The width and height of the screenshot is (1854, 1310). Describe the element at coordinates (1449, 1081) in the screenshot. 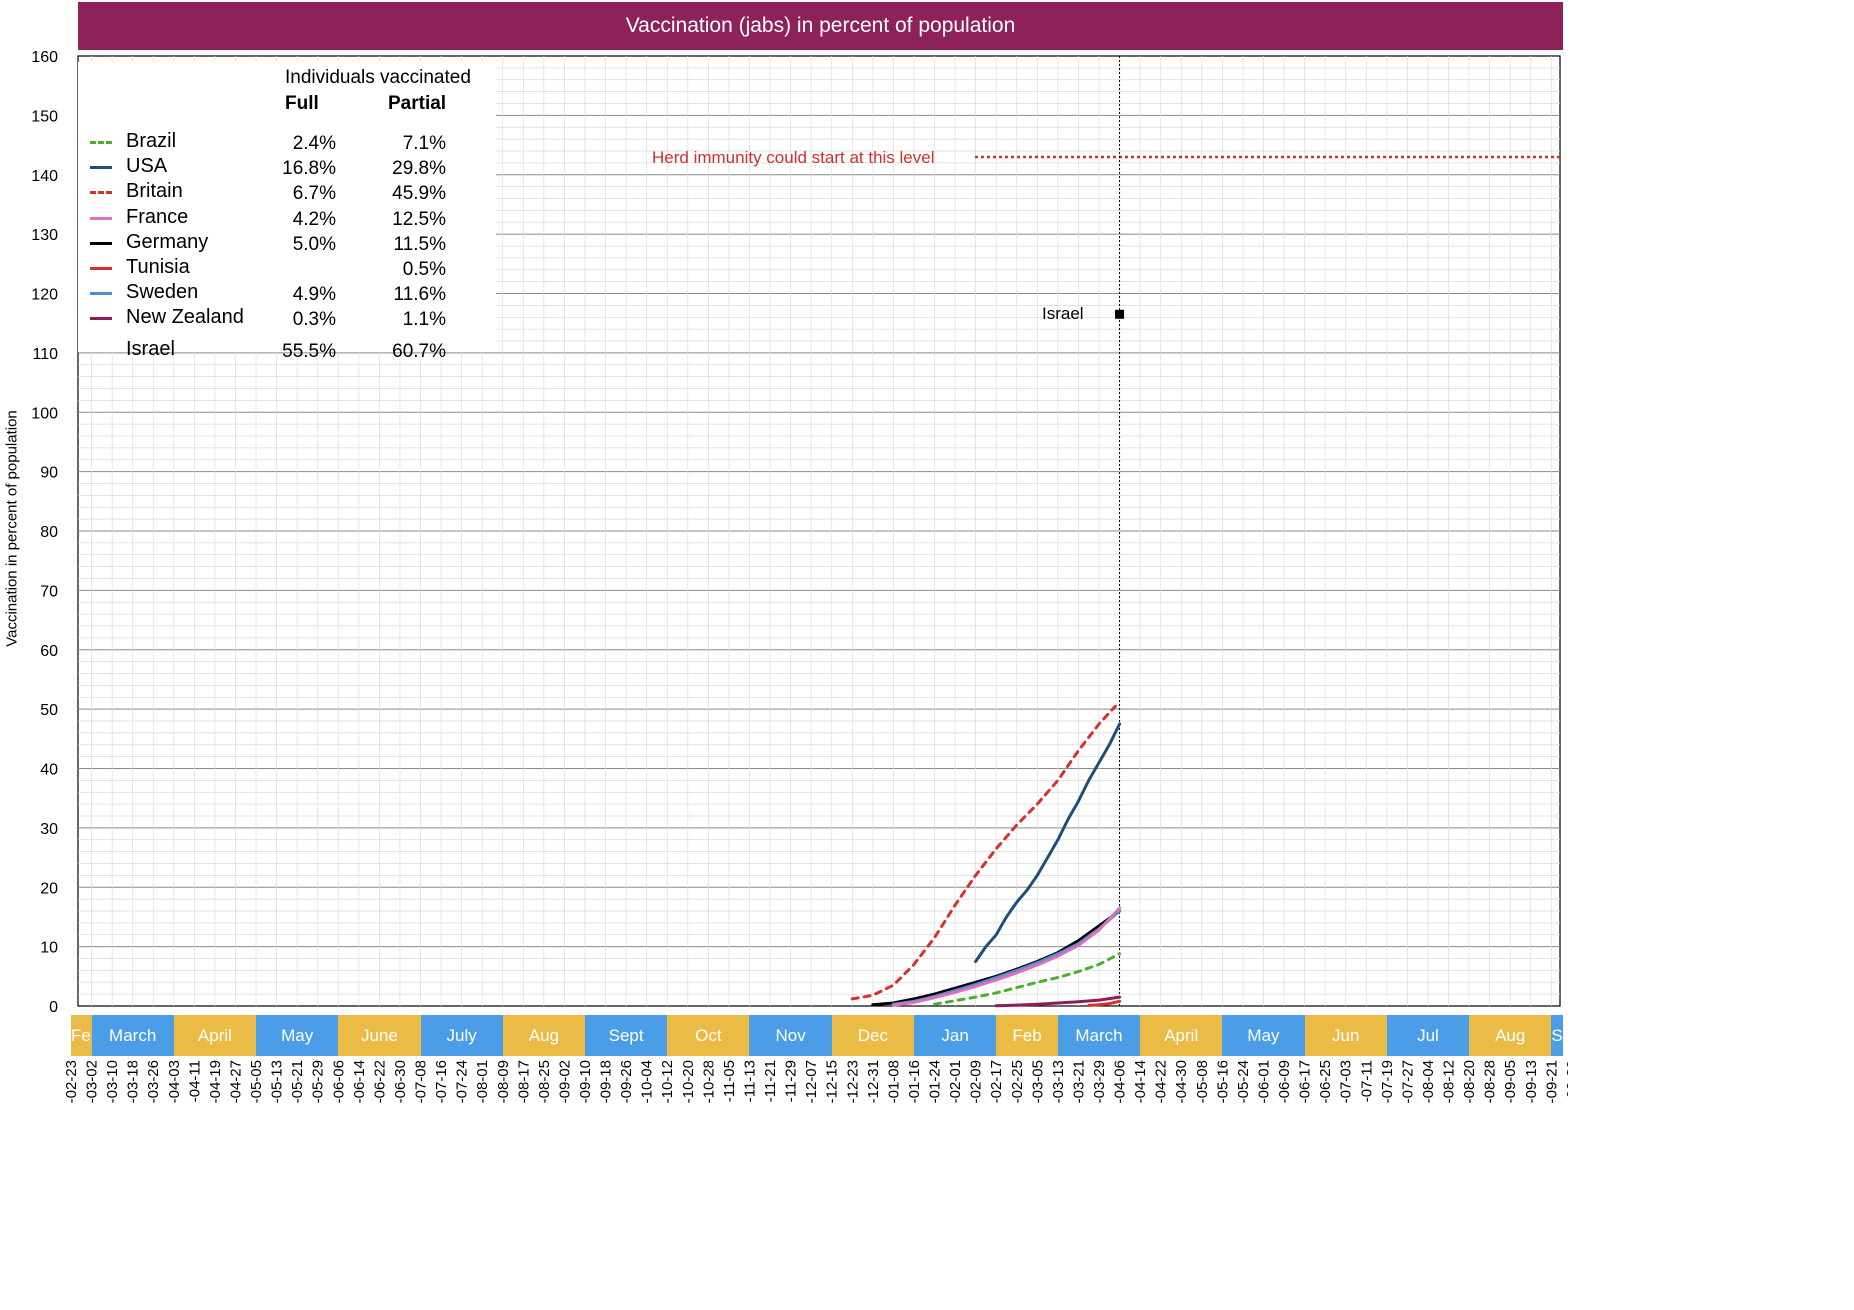

I see `x-tick-label: -08-12` at that location.